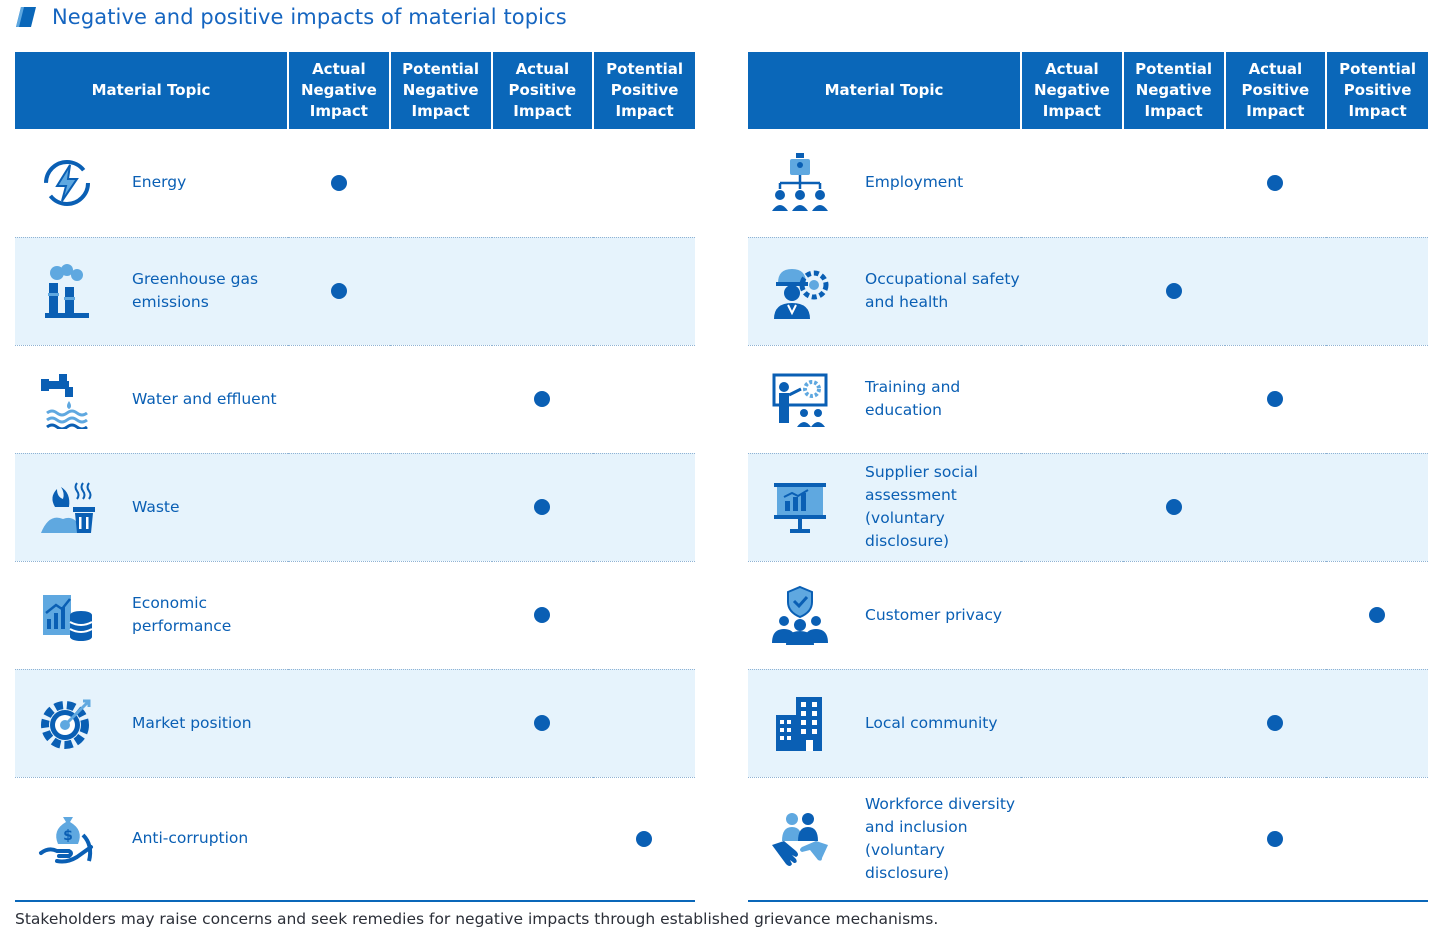  I want to click on topic-label: Training and education, so click(913, 398).